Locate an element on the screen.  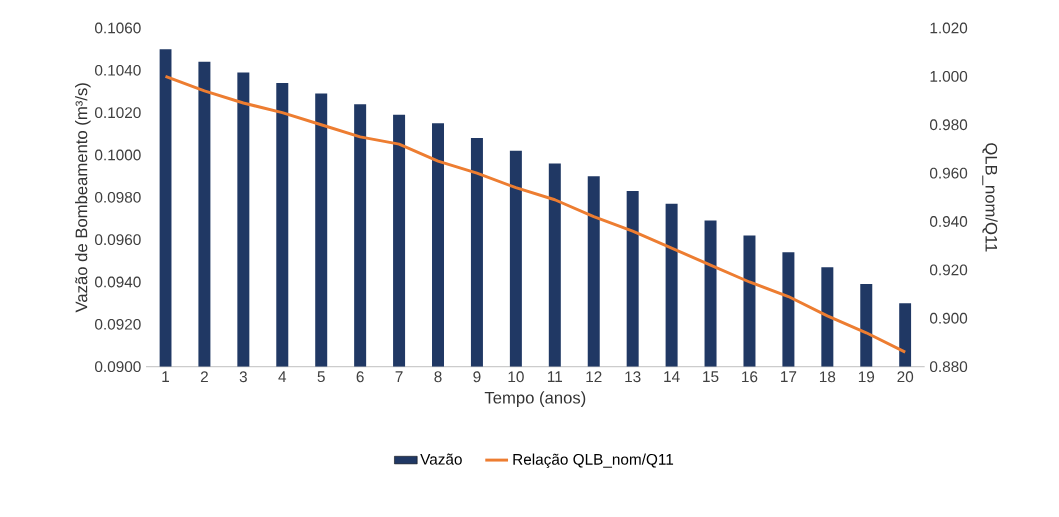
legend-label: Relação QLB_nom/Q11 is located at coordinates (593, 460).